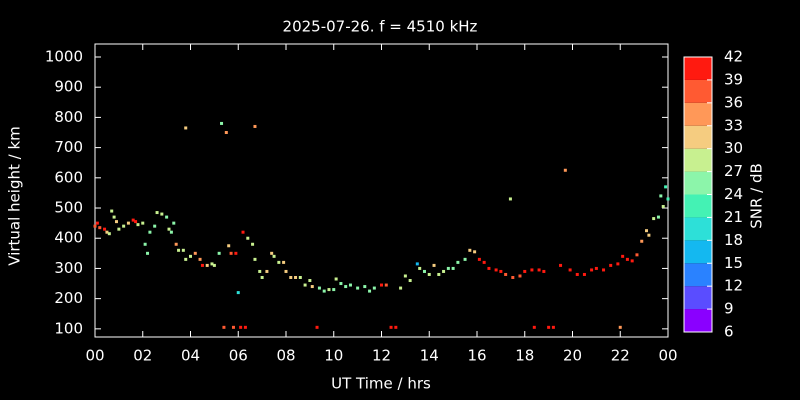  Describe the element at coordinates (733, 102) in the screenshot. I see `colorbar-tick-label: 36` at that location.